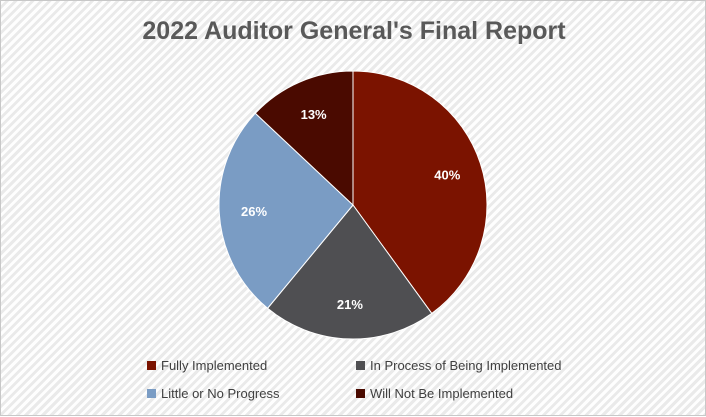  What do you see at coordinates (151, 365) in the screenshot?
I see `legend-swatch-fully-implemented` at bounding box center [151, 365].